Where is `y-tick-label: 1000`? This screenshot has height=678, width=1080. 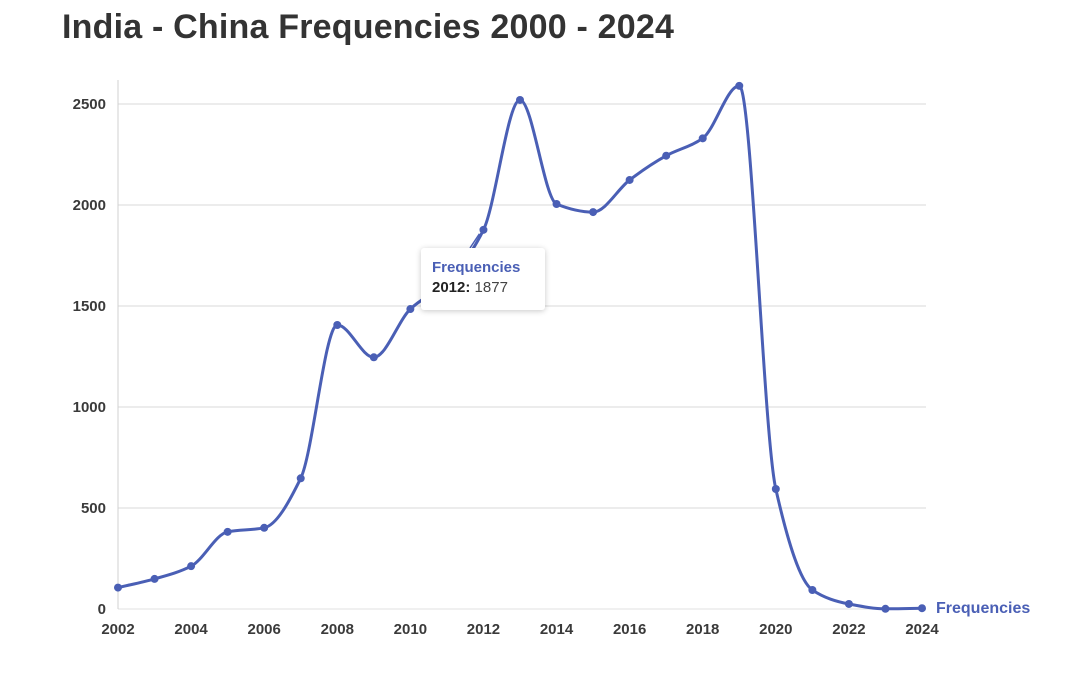 y-tick-label: 1000 is located at coordinates (89, 407).